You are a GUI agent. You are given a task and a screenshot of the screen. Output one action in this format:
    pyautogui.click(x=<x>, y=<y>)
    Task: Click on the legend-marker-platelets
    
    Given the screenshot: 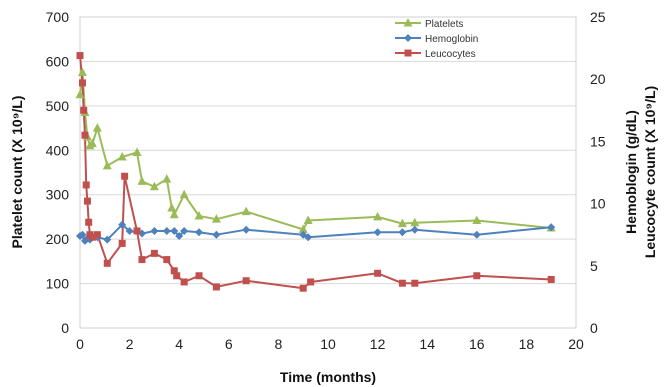 What is the action you would take?
    pyautogui.click(x=408, y=22)
    